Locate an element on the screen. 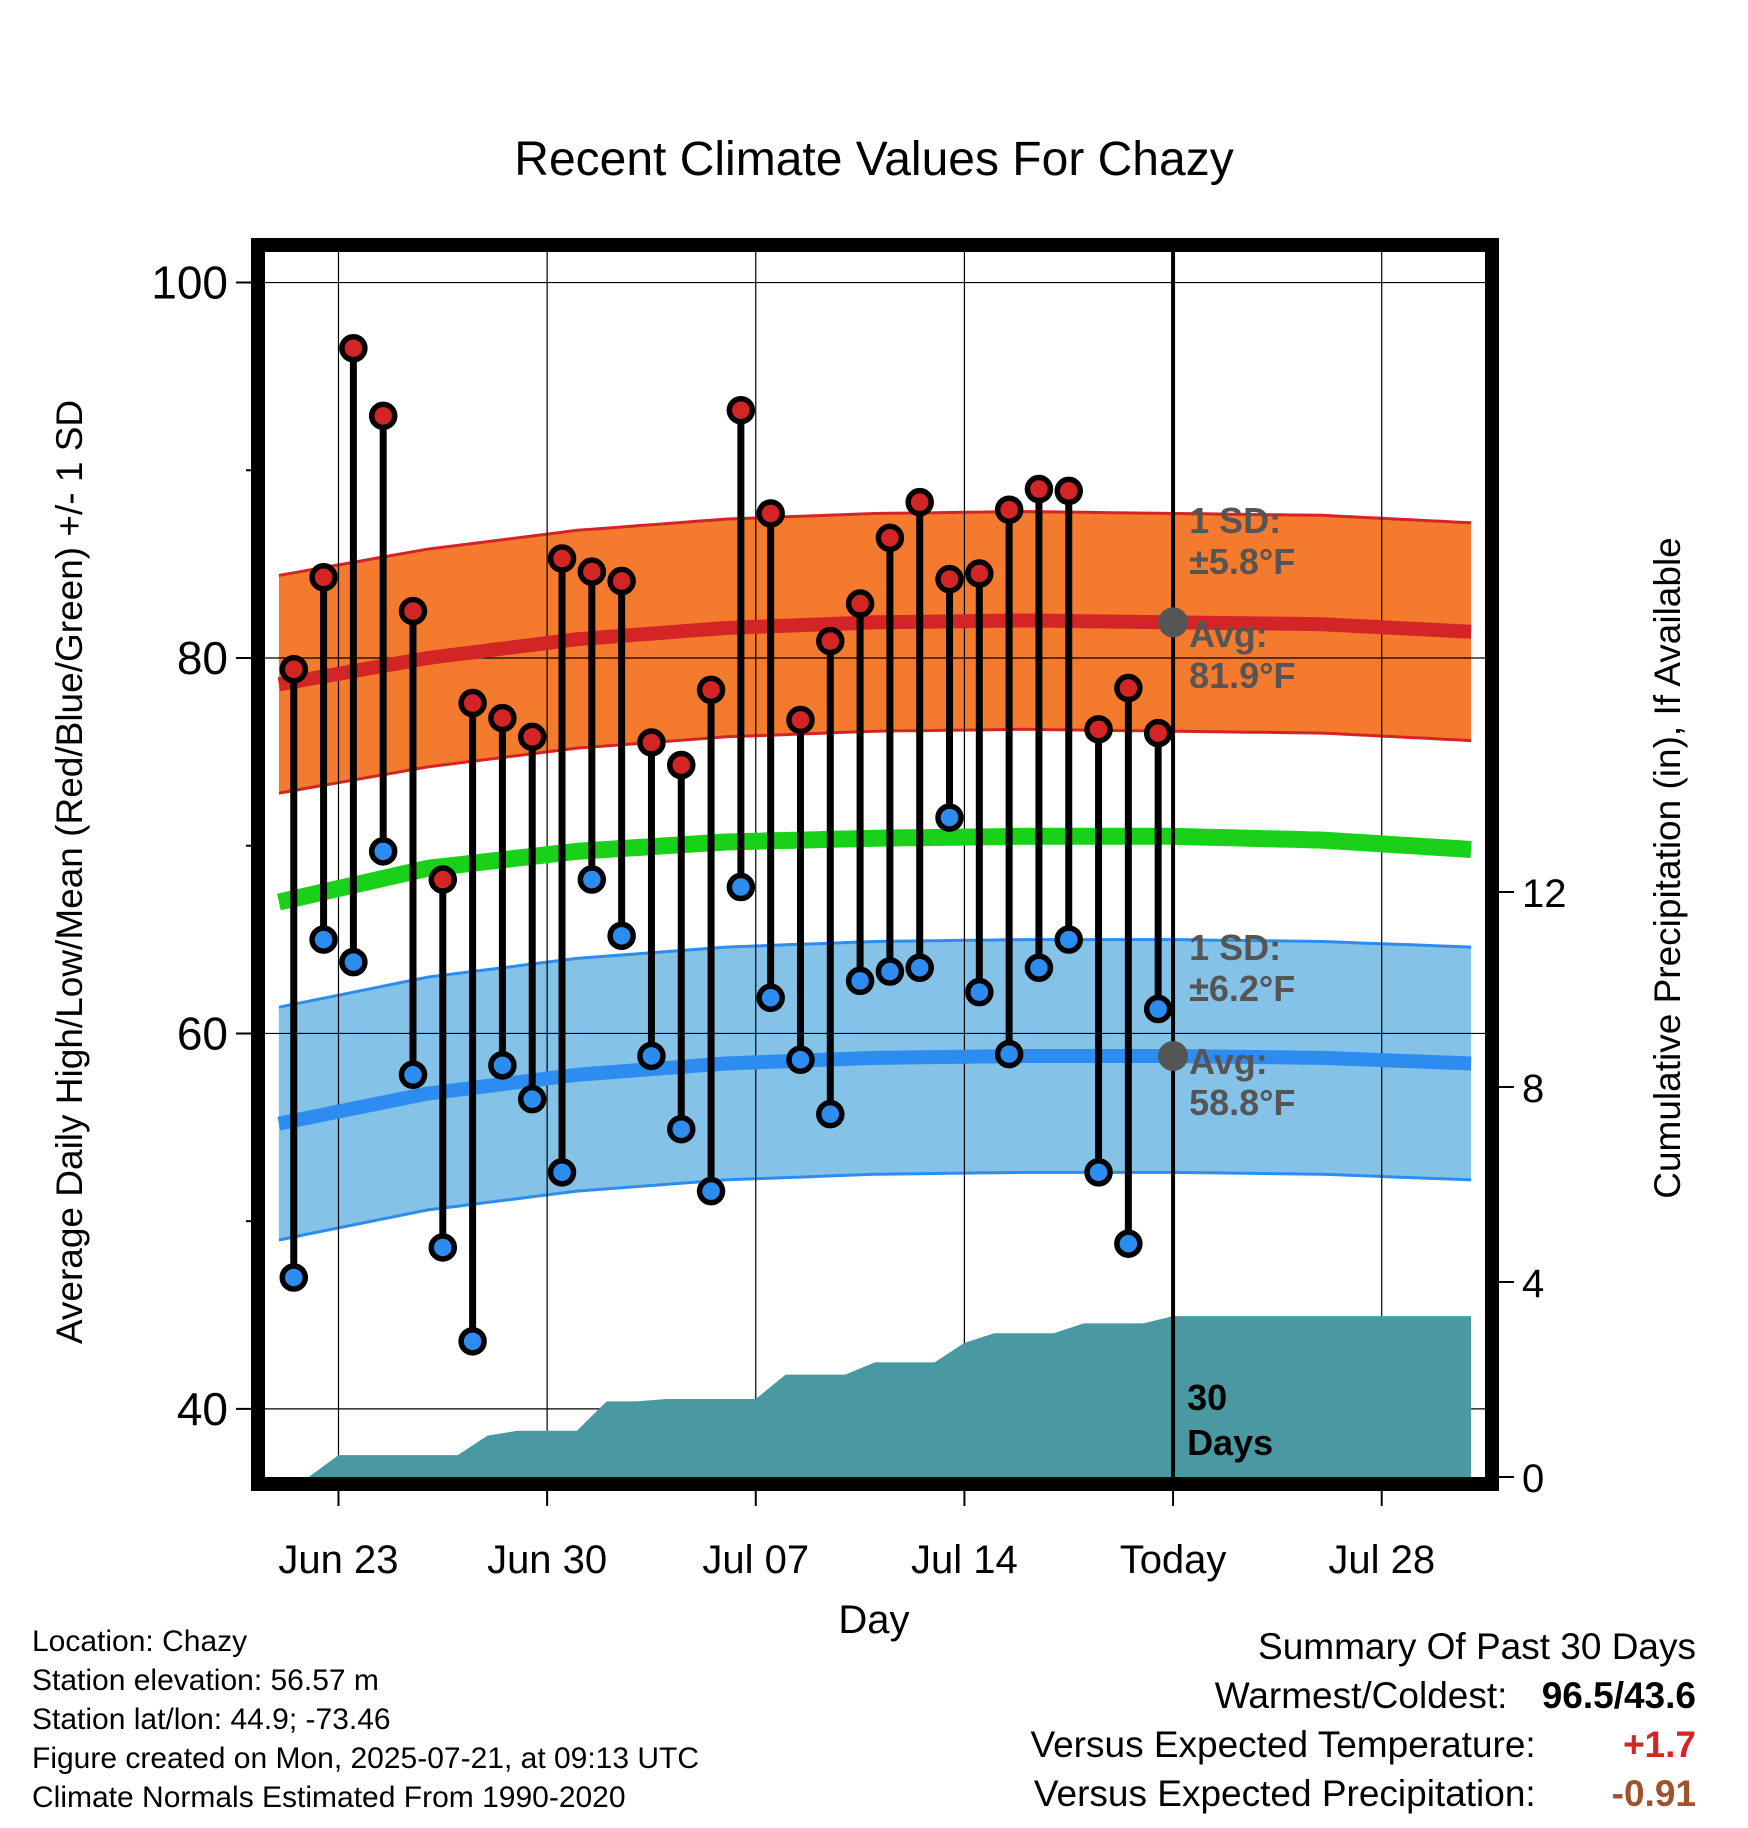 The height and width of the screenshot is (1828, 1748). precip-anomaly-label: Versus Expected Precipitation: is located at coordinates (1284, 1793).